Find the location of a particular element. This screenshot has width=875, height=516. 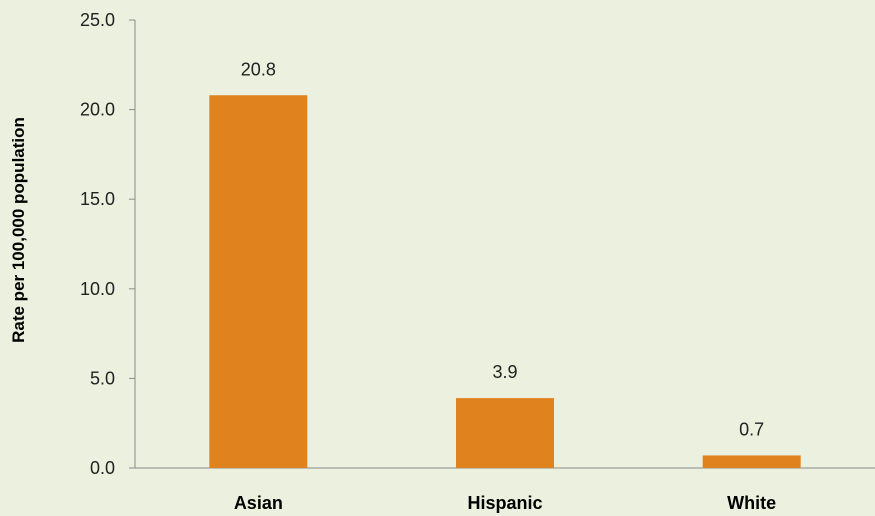

y-axis-ticks: 0.0 5.0 10.0 15.0 20.0 25.0 is located at coordinates (107, 244).